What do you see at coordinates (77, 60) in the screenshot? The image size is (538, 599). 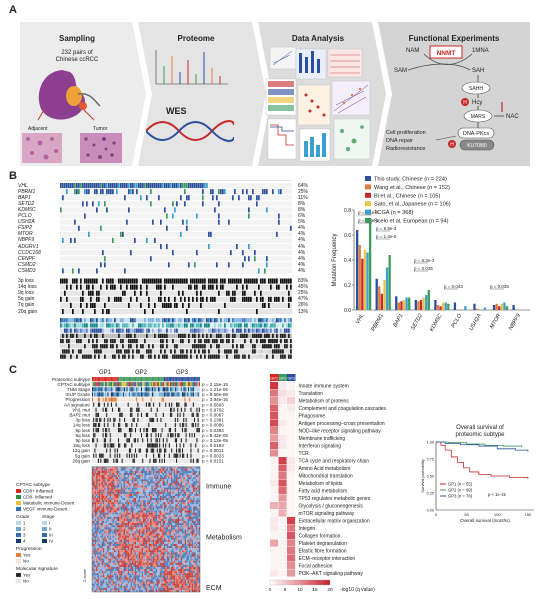 I see `sampling-line2: Chinese ccRCC` at bounding box center [77, 60].